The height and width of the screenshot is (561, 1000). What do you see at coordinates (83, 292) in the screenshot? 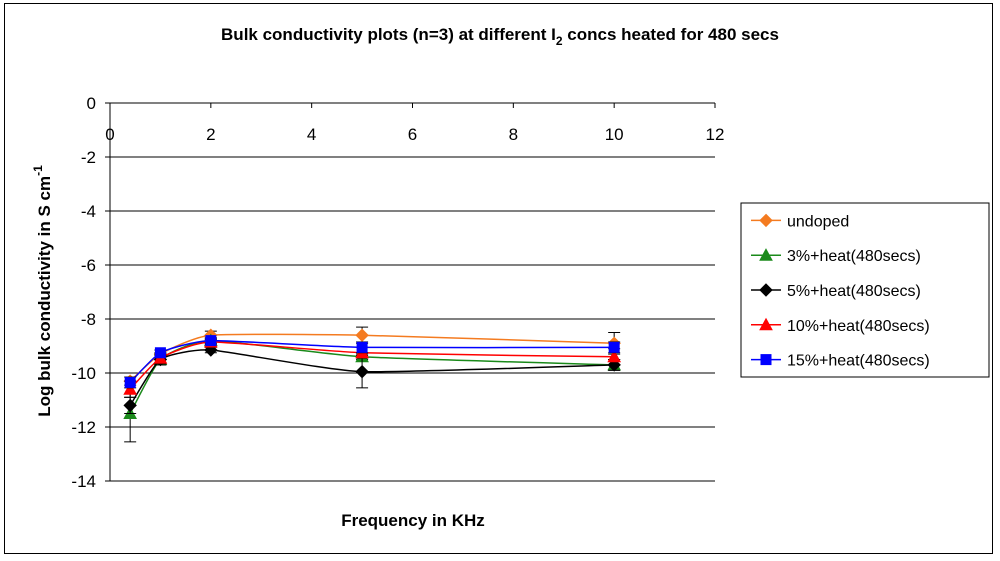
I see `y-tick-labels: 0 -2 -4 -6 -8 -10 -12 -14` at bounding box center [83, 292].